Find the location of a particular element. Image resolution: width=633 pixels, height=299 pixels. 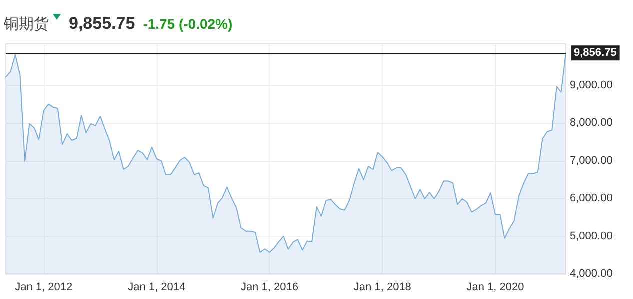

y-tick-label: 8,000.00 is located at coordinates (591, 123).